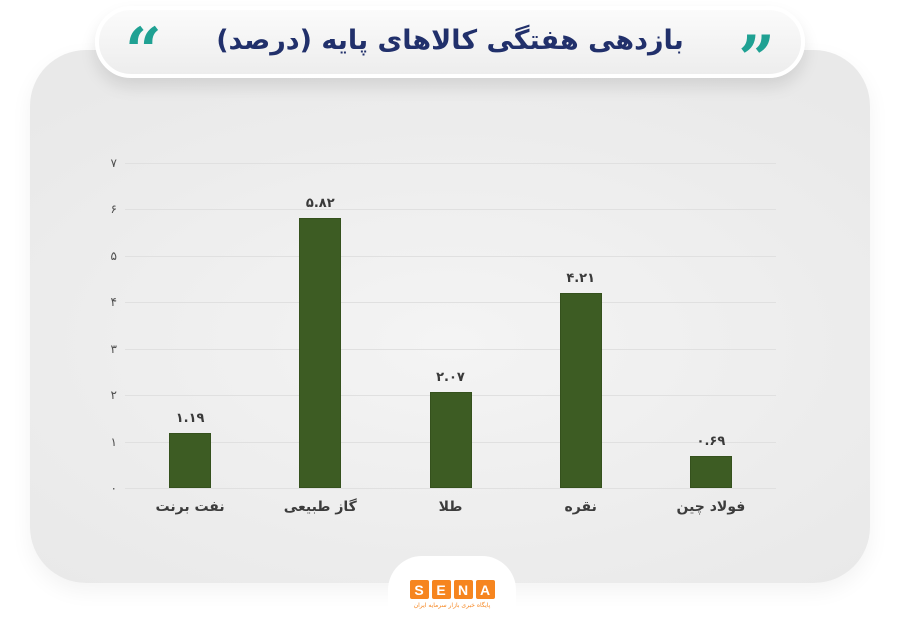 The image size is (900, 623). Describe the element at coordinates (113, 209) in the screenshot. I see `y-axis-tick-label: ۶` at that location.